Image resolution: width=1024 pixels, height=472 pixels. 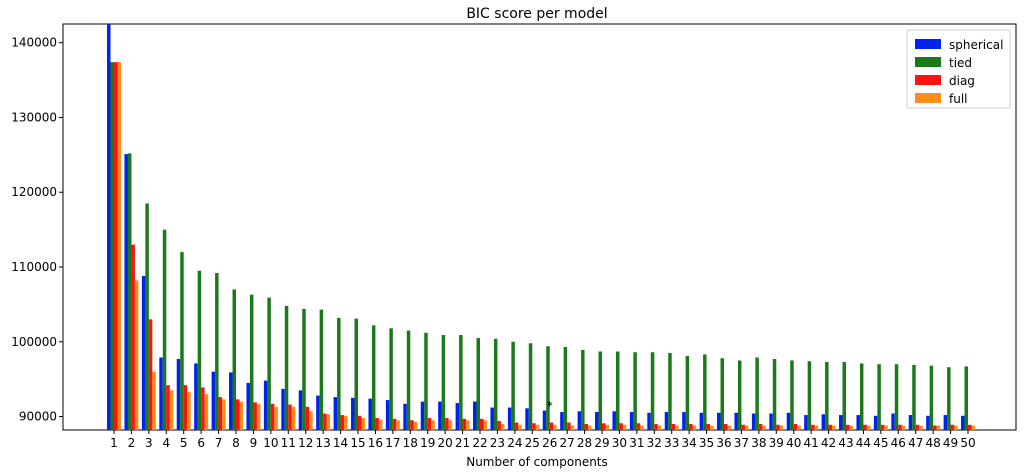 What do you see at coordinates (375, 443) in the screenshot?
I see `x-tick-label: 16` at bounding box center [375, 443].